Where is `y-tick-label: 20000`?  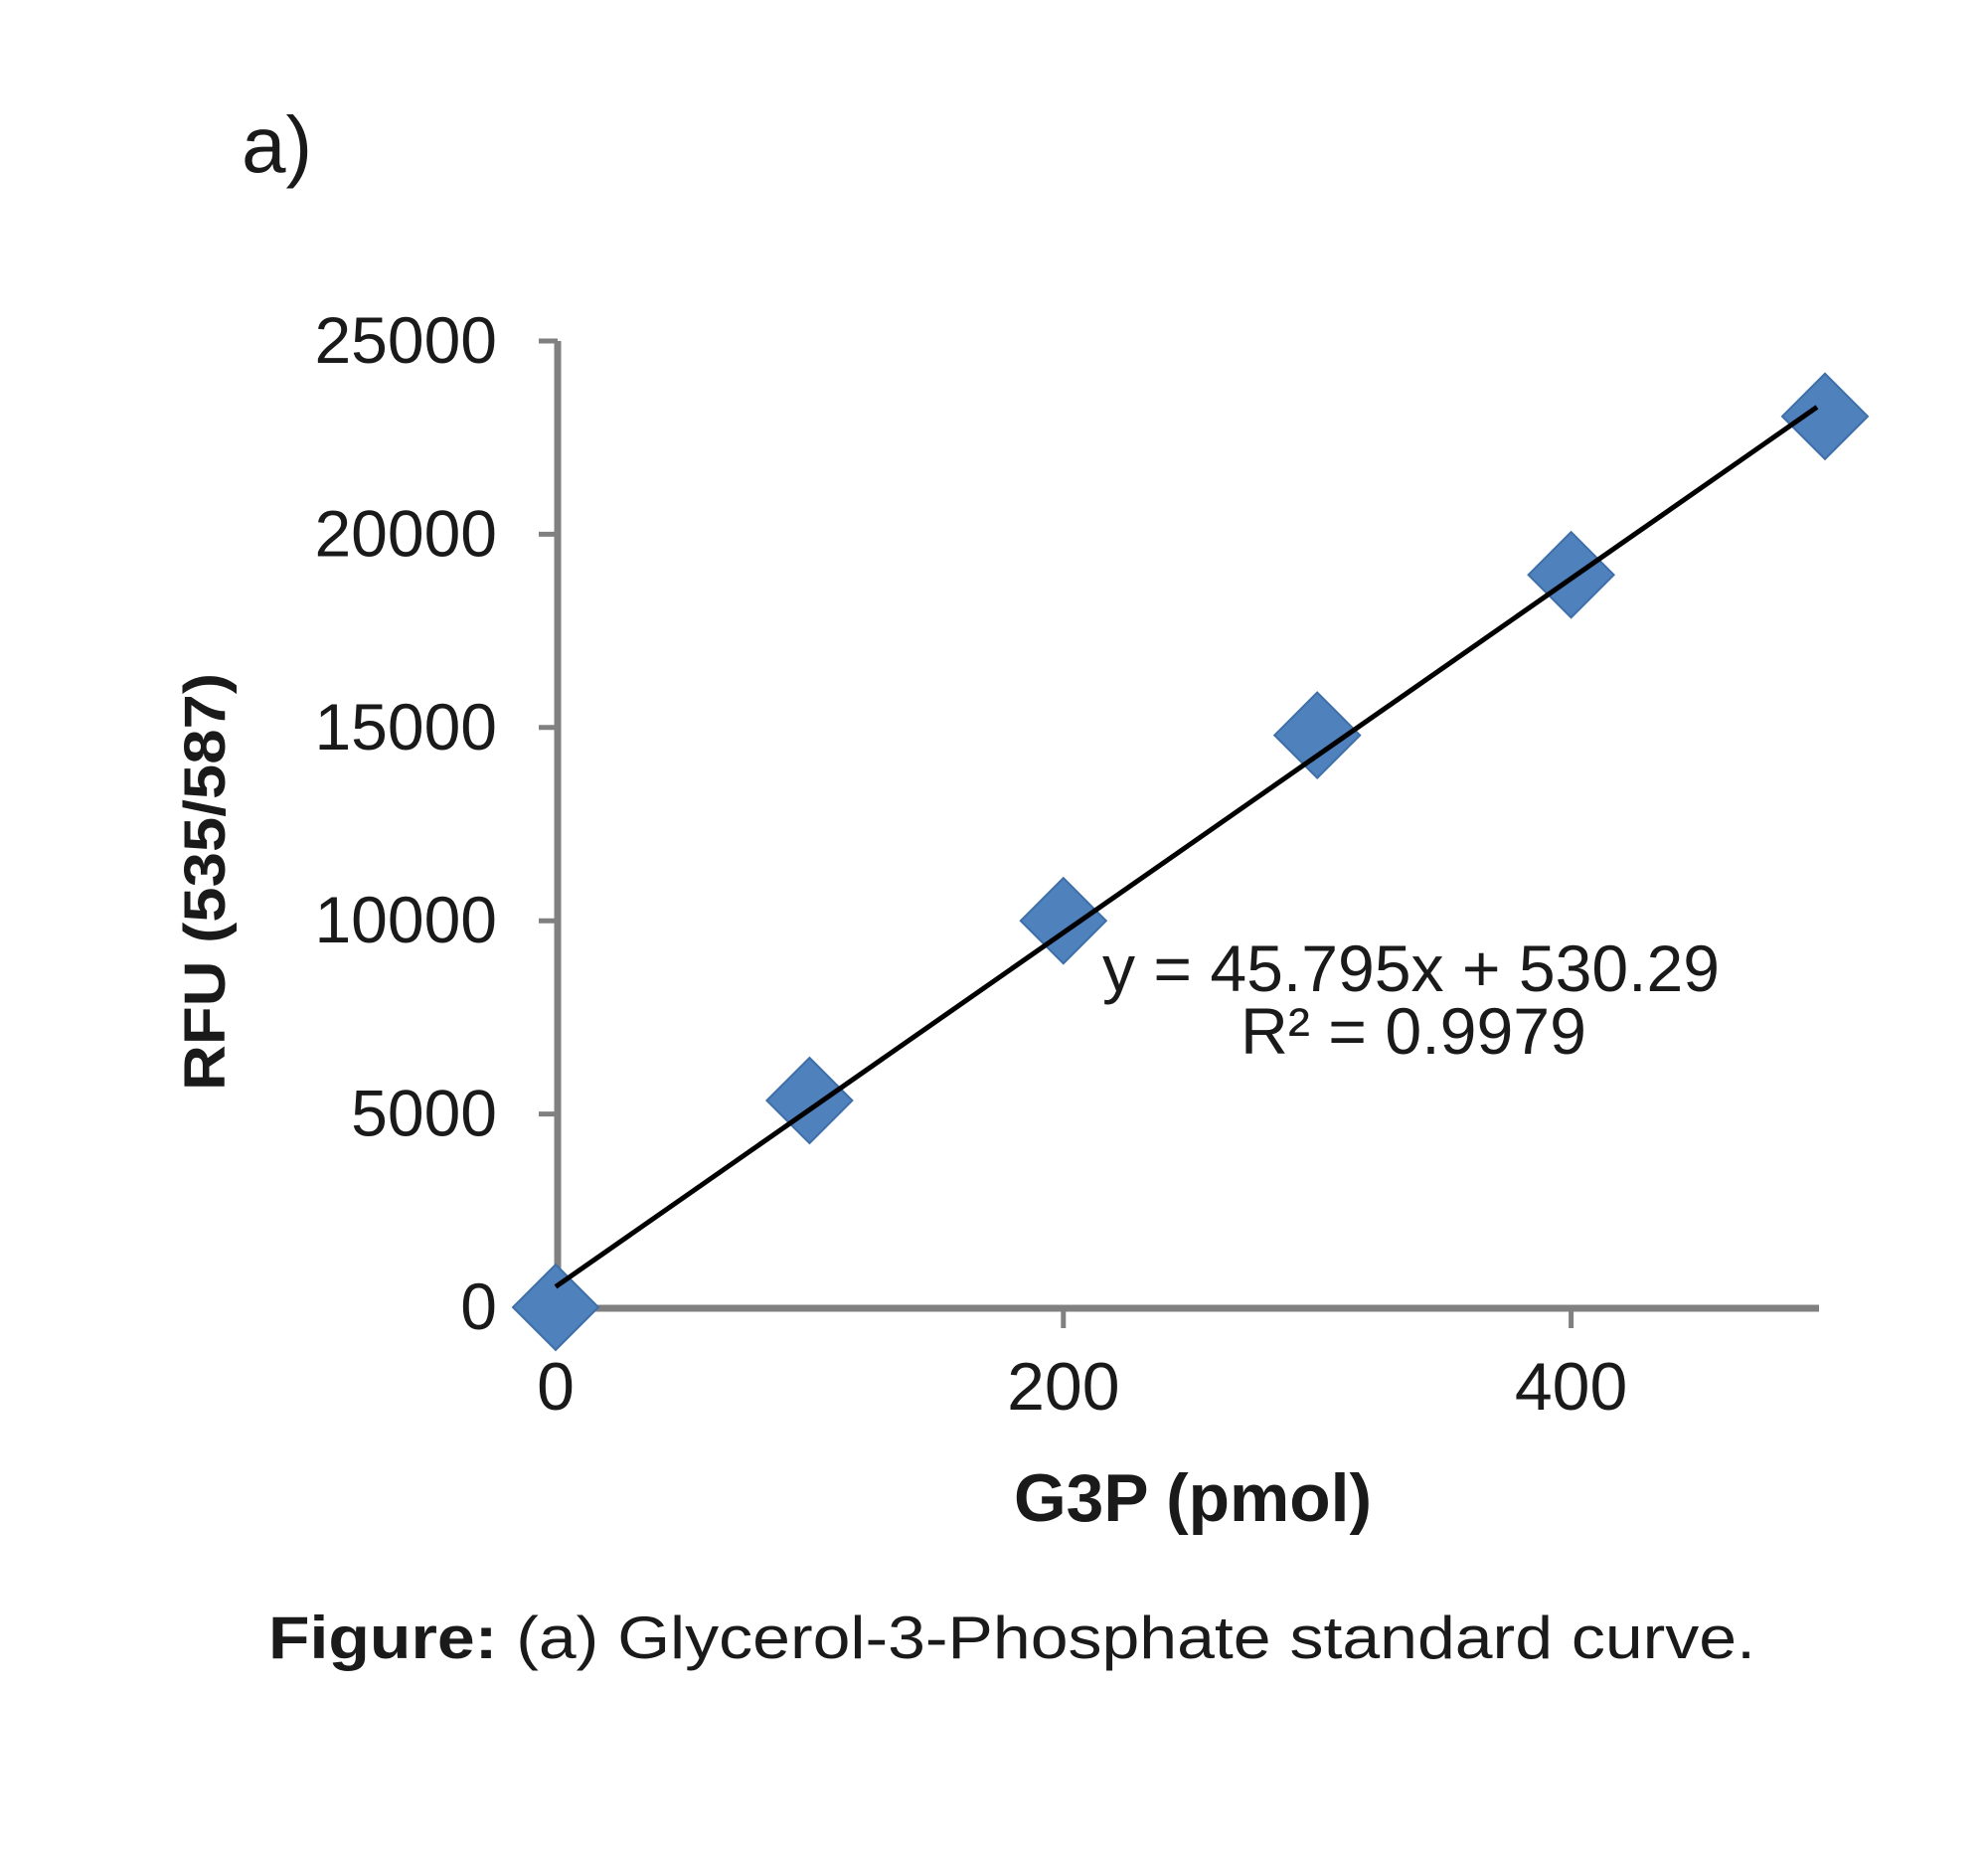
y-tick-label: 20000 is located at coordinates (405, 533).